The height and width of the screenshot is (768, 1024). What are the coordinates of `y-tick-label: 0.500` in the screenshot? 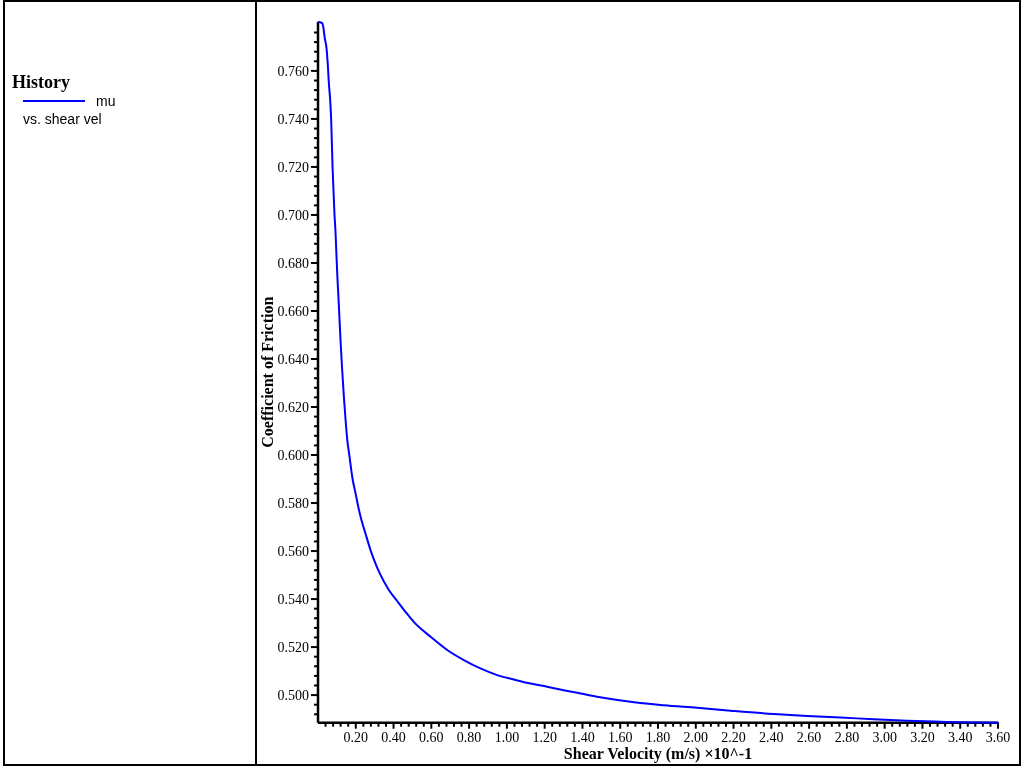 It's located at (293, 695).